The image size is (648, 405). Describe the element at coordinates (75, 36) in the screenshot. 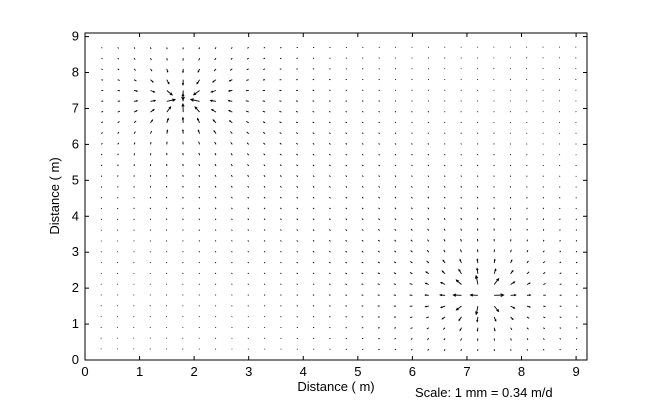

I see `y-tick-label: 9` at that location.